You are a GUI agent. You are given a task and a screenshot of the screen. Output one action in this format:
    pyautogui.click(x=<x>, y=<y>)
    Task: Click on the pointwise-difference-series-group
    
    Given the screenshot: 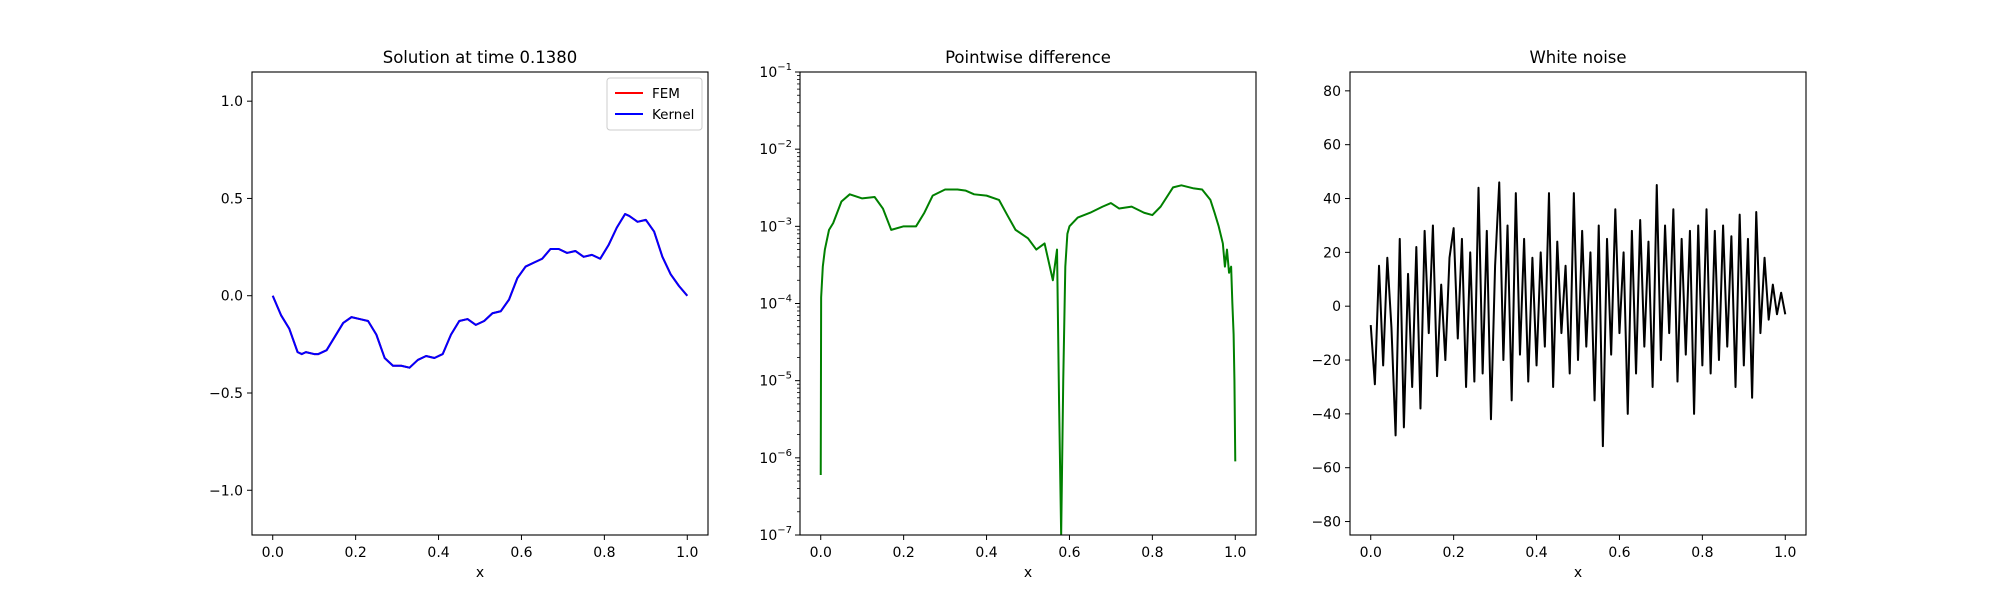 What is the action you would take?
    pyautogui.click(x=1028, y=359)
    